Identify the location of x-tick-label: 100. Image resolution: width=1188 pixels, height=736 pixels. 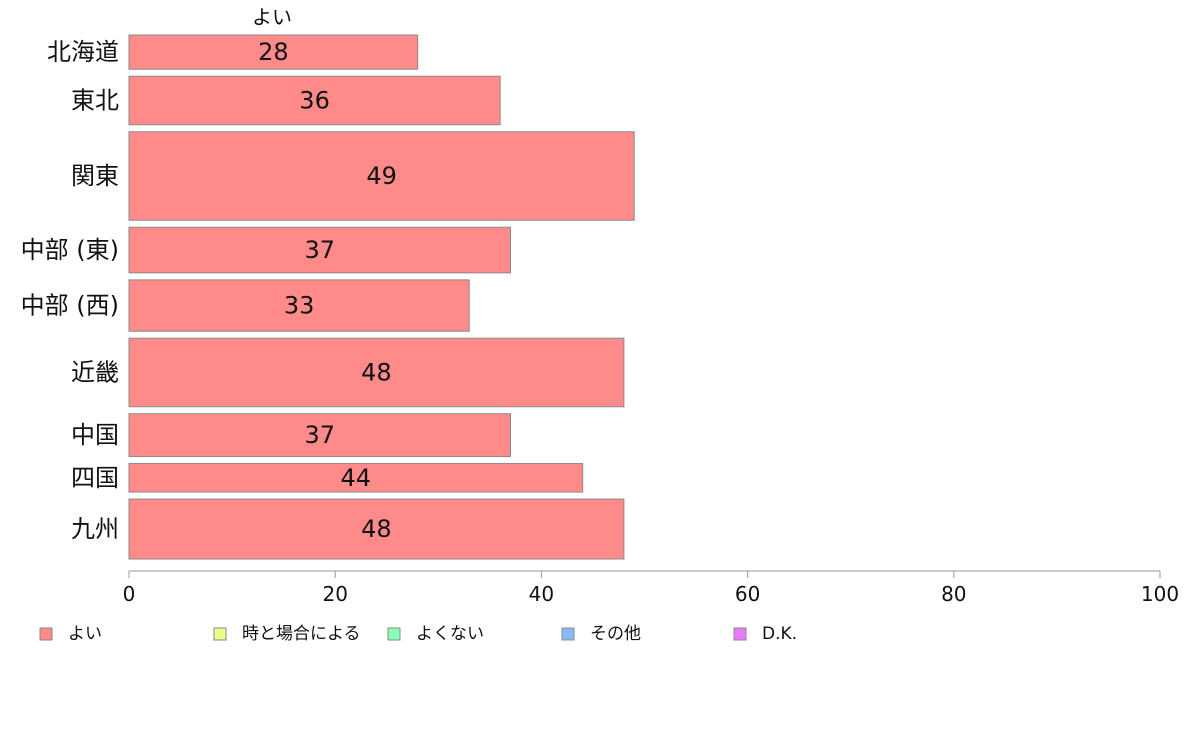
(1160, 594).